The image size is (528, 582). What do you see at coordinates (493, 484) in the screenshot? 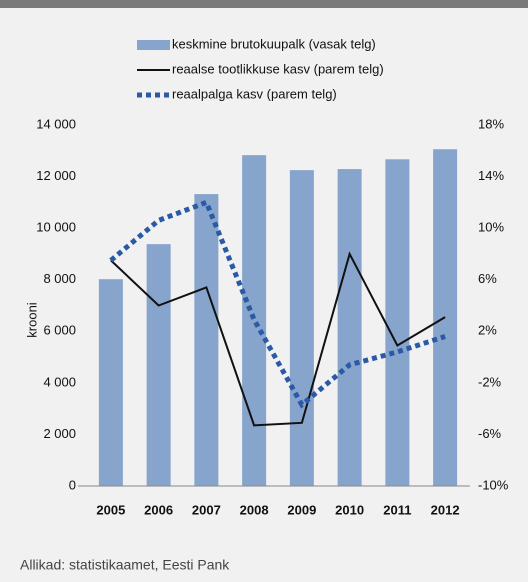
I see `y2-tick-label: -10%` at bounding box center [493, 484].